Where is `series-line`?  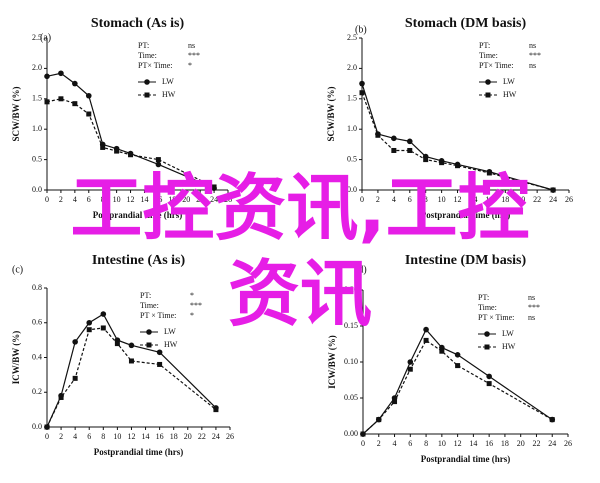 series-line is located at coordinates (131, 370).